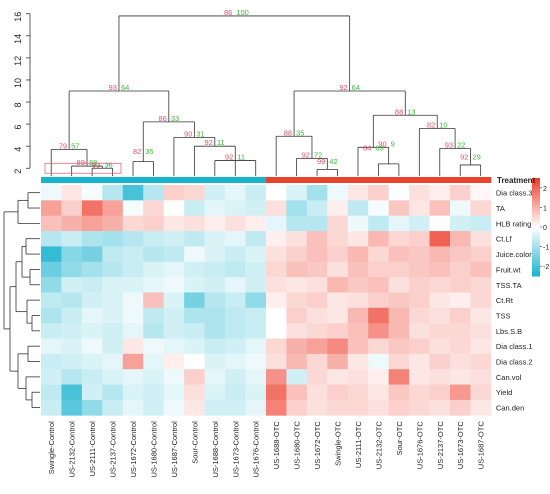  What do you see at coordinates (367, 148) in the screenshot?
I see `au-pvalue: 84` at bounding box center [367, 148].